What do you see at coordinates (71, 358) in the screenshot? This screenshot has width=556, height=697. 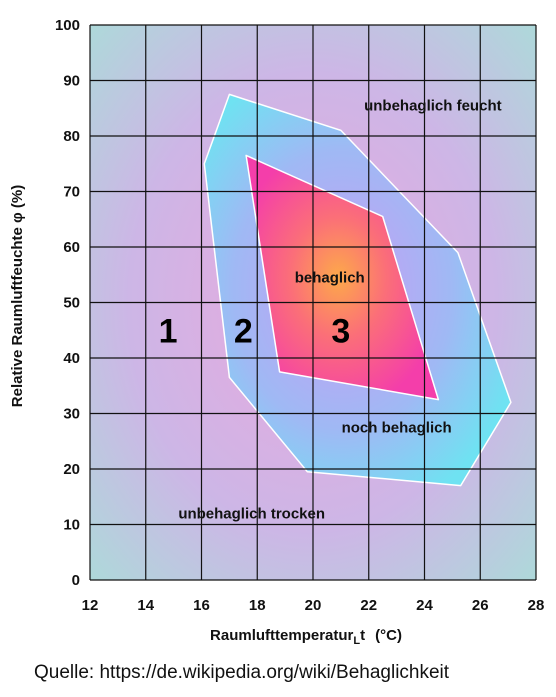 I see `y-tick-label: 40` at bounding box center [71, 358].